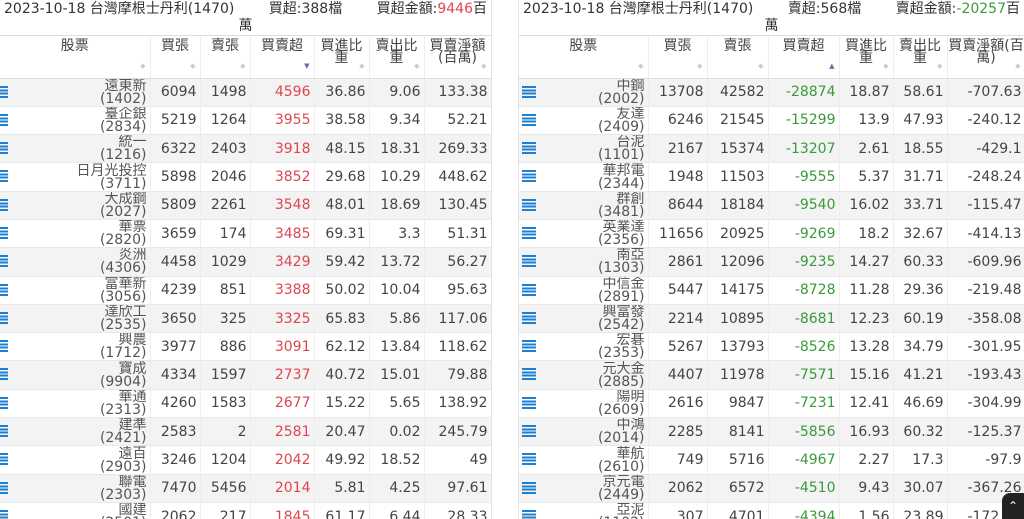 This screenshot has height=519, width=1024. Describe the element at coordinates (771, 177) in the screenshot. I see `table-row: 華邦電 (2344) 1948 11503 -9555 5.37 31.71 -248.24` at that location.